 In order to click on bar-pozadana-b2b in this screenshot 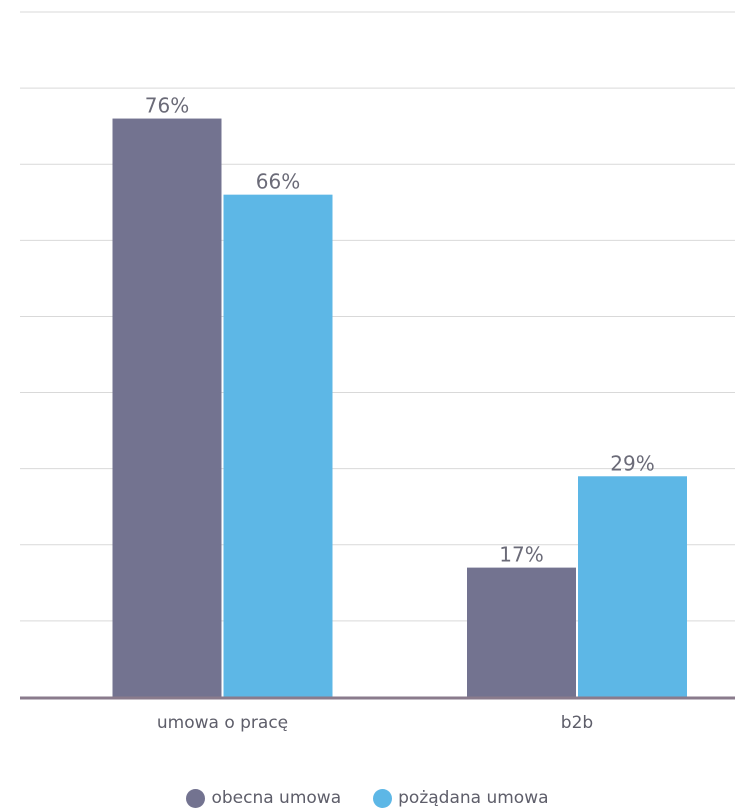, I will do `click(632, 586)`.